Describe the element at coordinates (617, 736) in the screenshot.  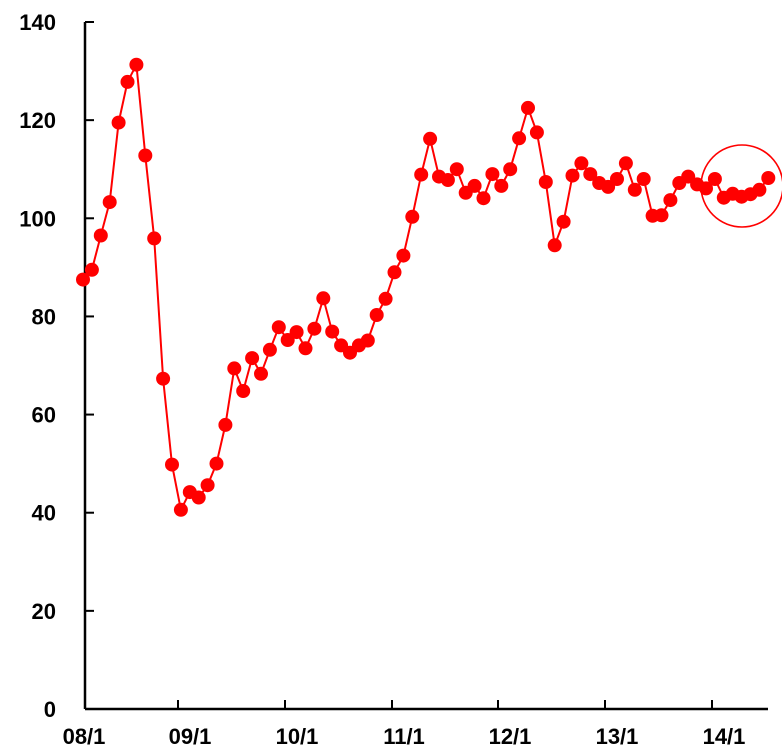
I see `x-tick-label: 13/1` at that location.